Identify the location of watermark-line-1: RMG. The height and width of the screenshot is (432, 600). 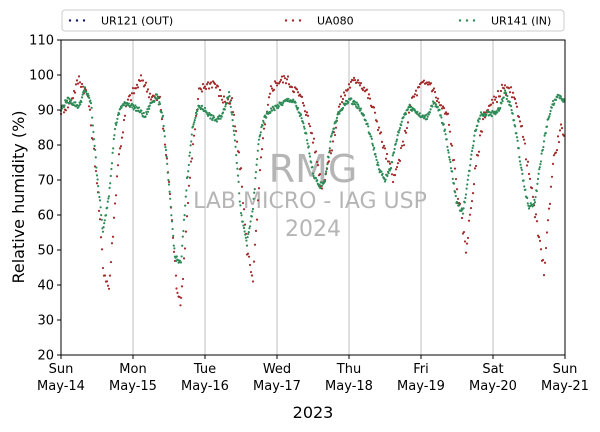
(313, 169).